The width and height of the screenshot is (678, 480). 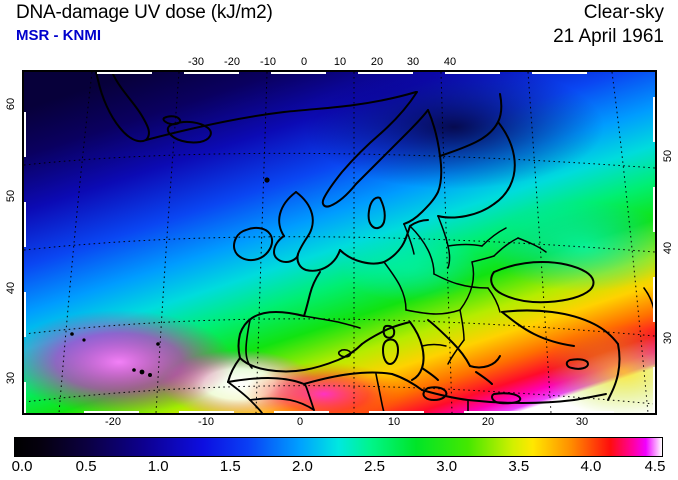 I want to click on colorbar-tick-1.5: 1.5, so click(x=230, y=466).